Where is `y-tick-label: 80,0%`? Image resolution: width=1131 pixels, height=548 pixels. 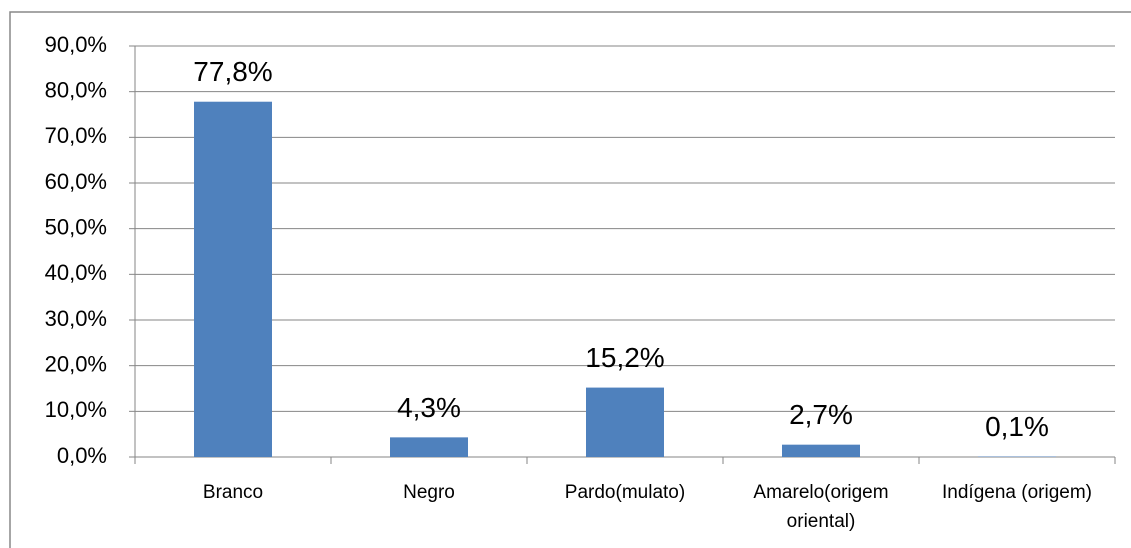
y-tick-label: 80,0% is located at coordinates (76, 89).